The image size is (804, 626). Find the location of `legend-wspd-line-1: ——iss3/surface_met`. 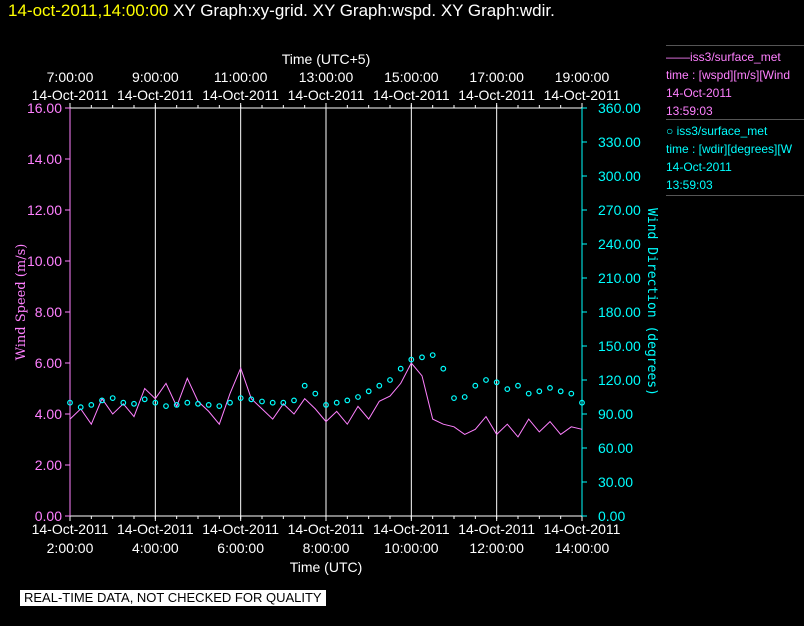

legend-wspd-line-1: ——iss3/surface_met is located at coordinates (723, 57).